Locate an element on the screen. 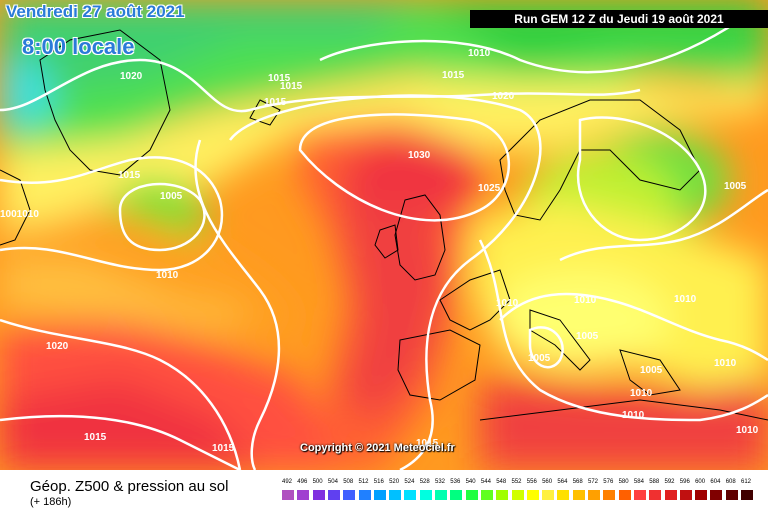  scale-label: 524 is located at coordinates (409, 482).